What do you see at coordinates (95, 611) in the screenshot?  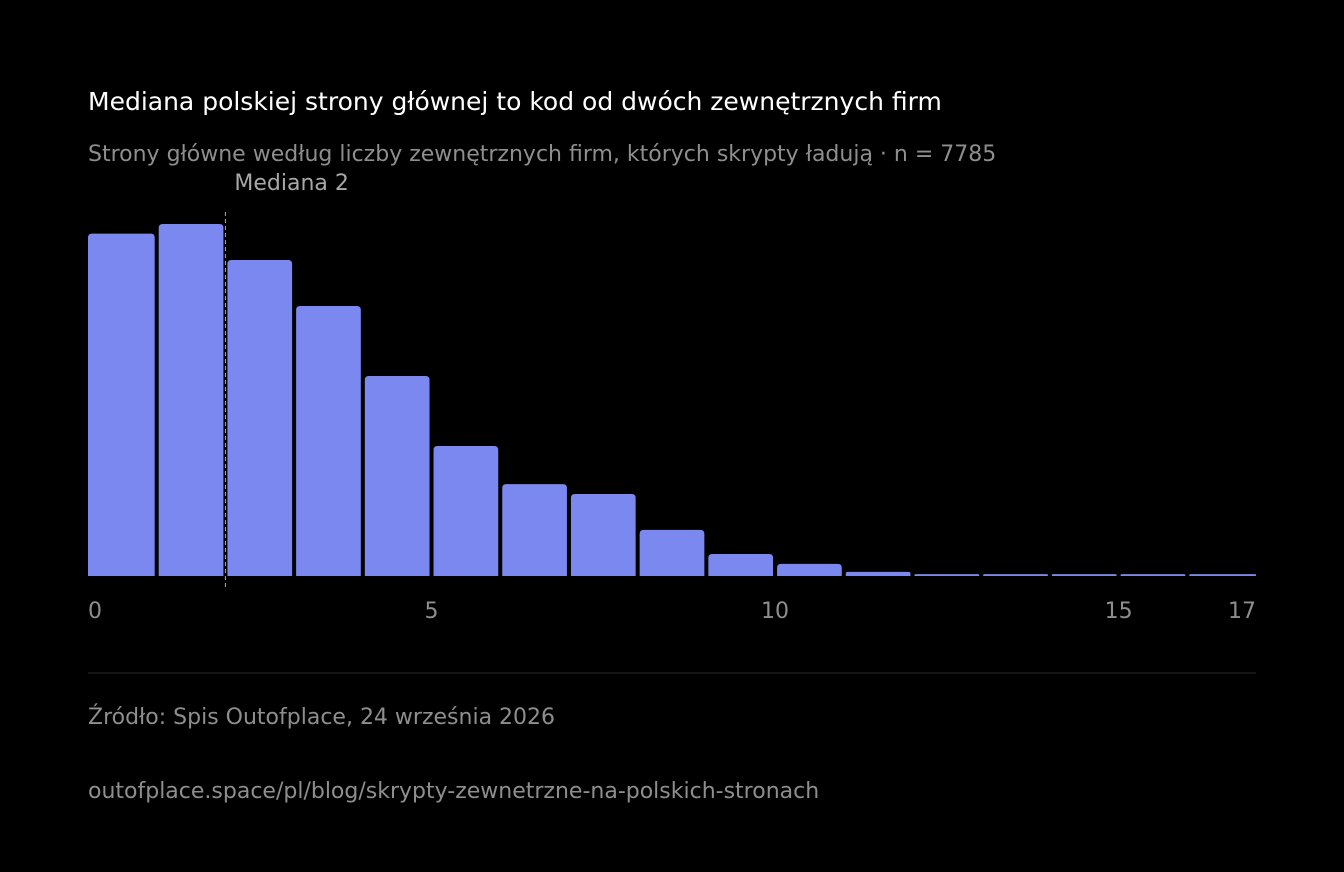 I see `x-tick-label: 0` at bounding box center [95, 611].